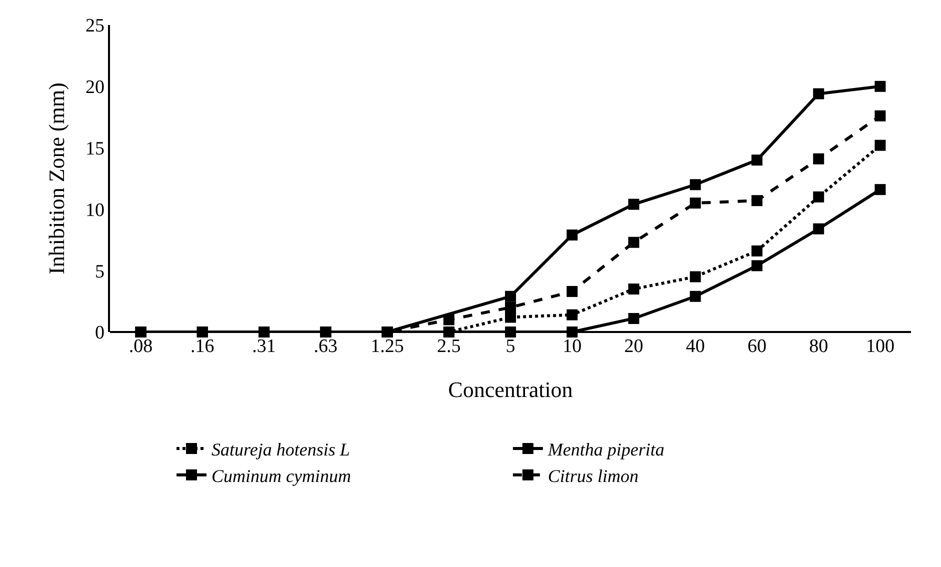  What do you see at coordinates (56, 178) in the screenshot?
I see `y-axis-title: Inhibition Zone (mm)` at bounding box center [56, 178].